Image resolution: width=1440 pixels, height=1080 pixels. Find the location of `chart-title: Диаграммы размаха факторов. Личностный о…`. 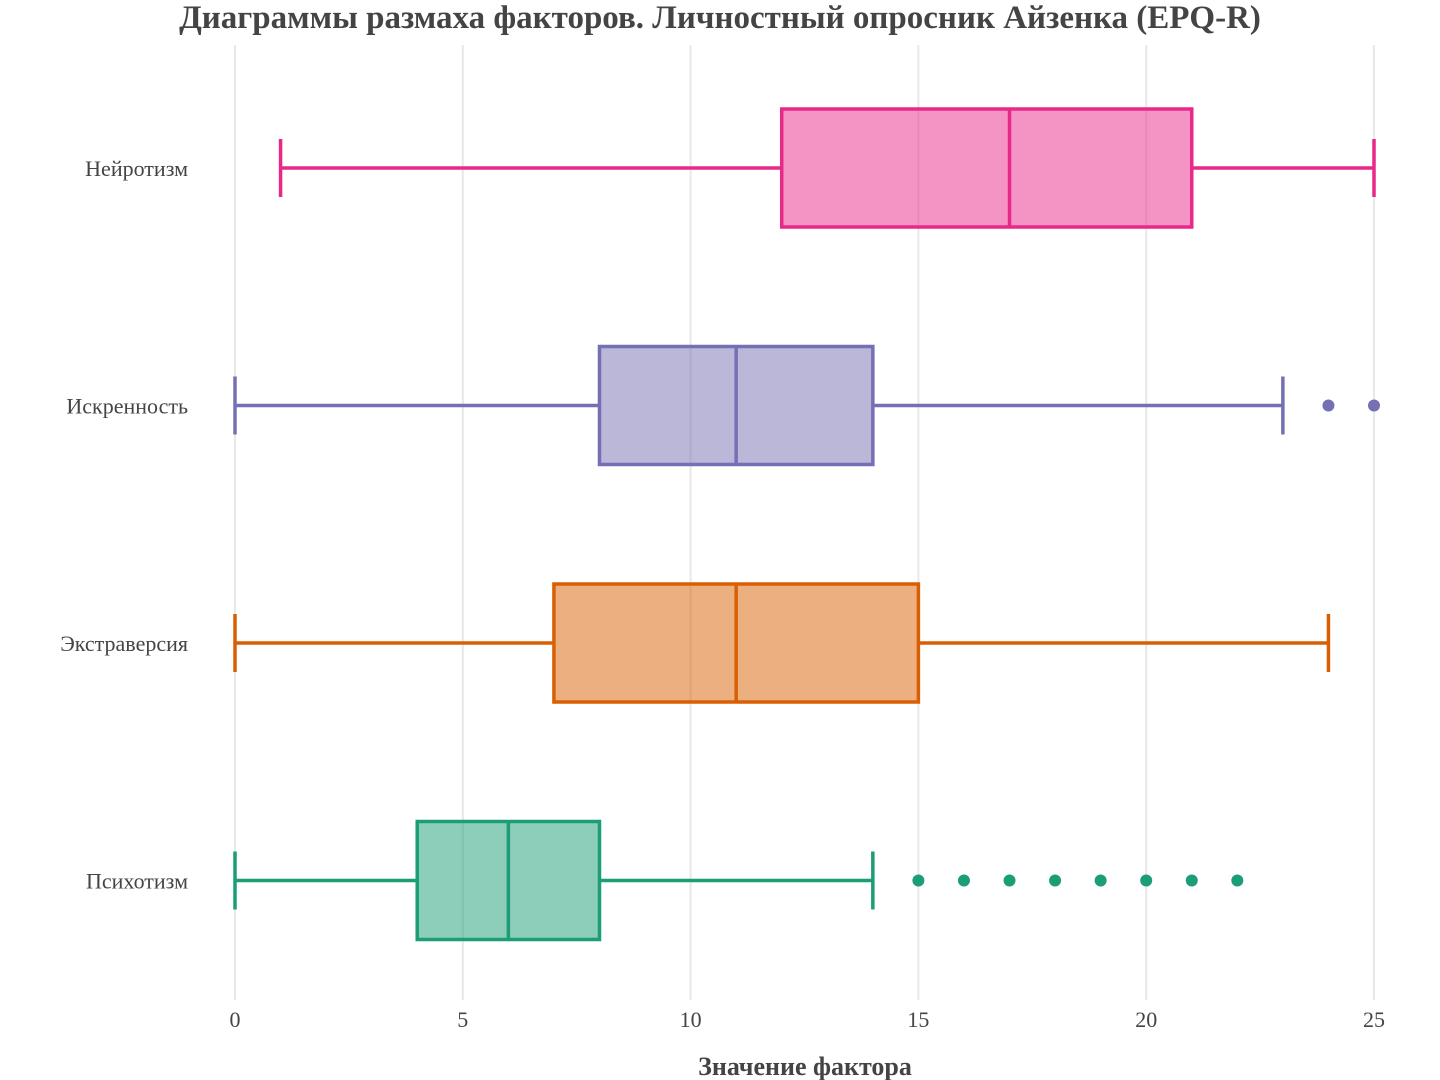

chart-title: Диаграммы размаха факторов. Личностный о… is located at coordinates (720, 18).